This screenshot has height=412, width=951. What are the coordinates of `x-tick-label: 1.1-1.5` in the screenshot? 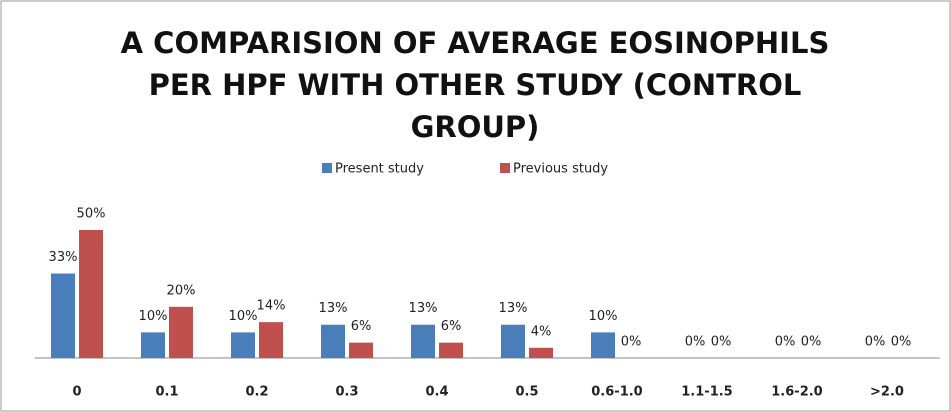 It's located at (706, 392).